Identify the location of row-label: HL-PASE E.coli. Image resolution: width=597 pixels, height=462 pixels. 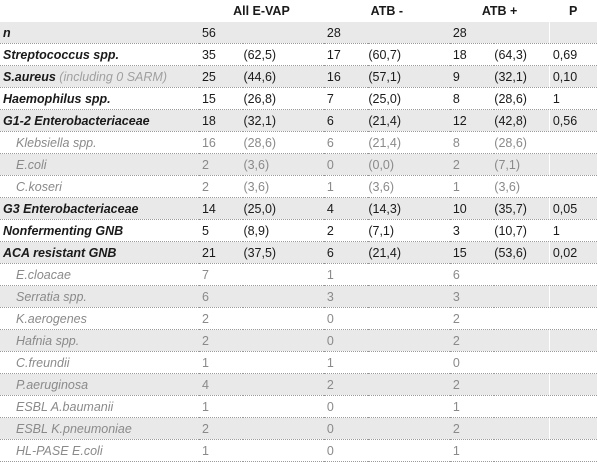
(99, 450).